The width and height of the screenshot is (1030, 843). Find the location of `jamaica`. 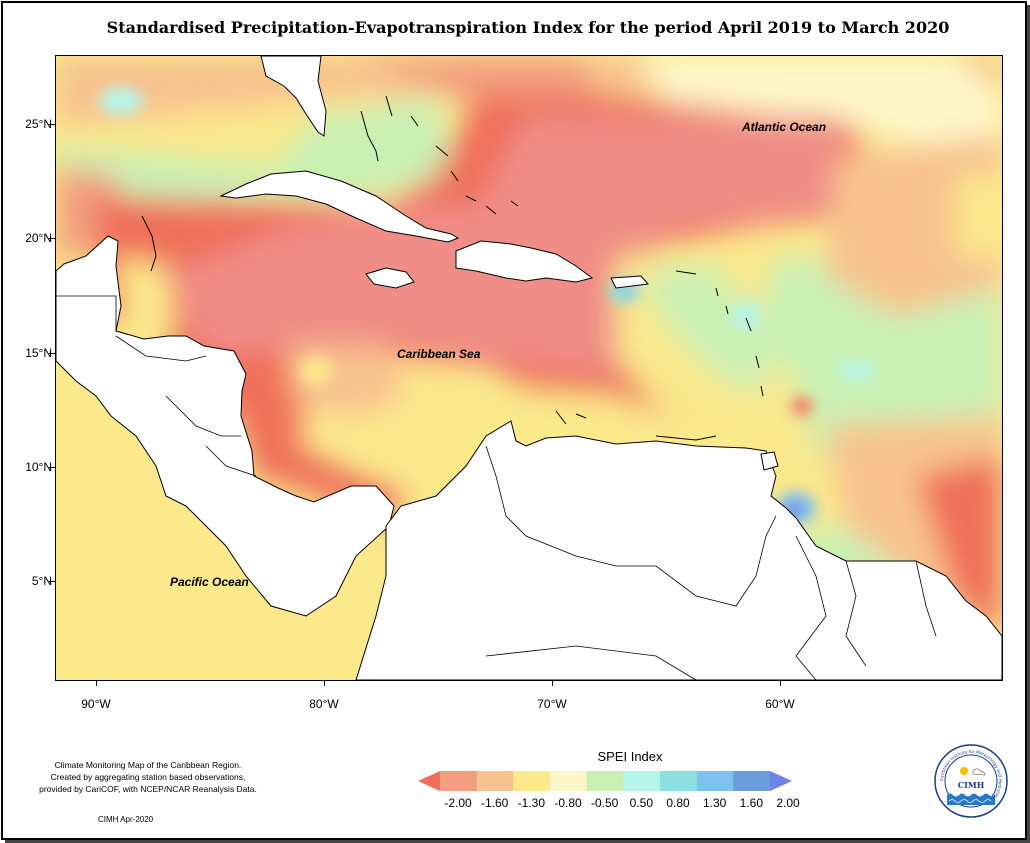

jamaica is located at coordinates (390, 278).